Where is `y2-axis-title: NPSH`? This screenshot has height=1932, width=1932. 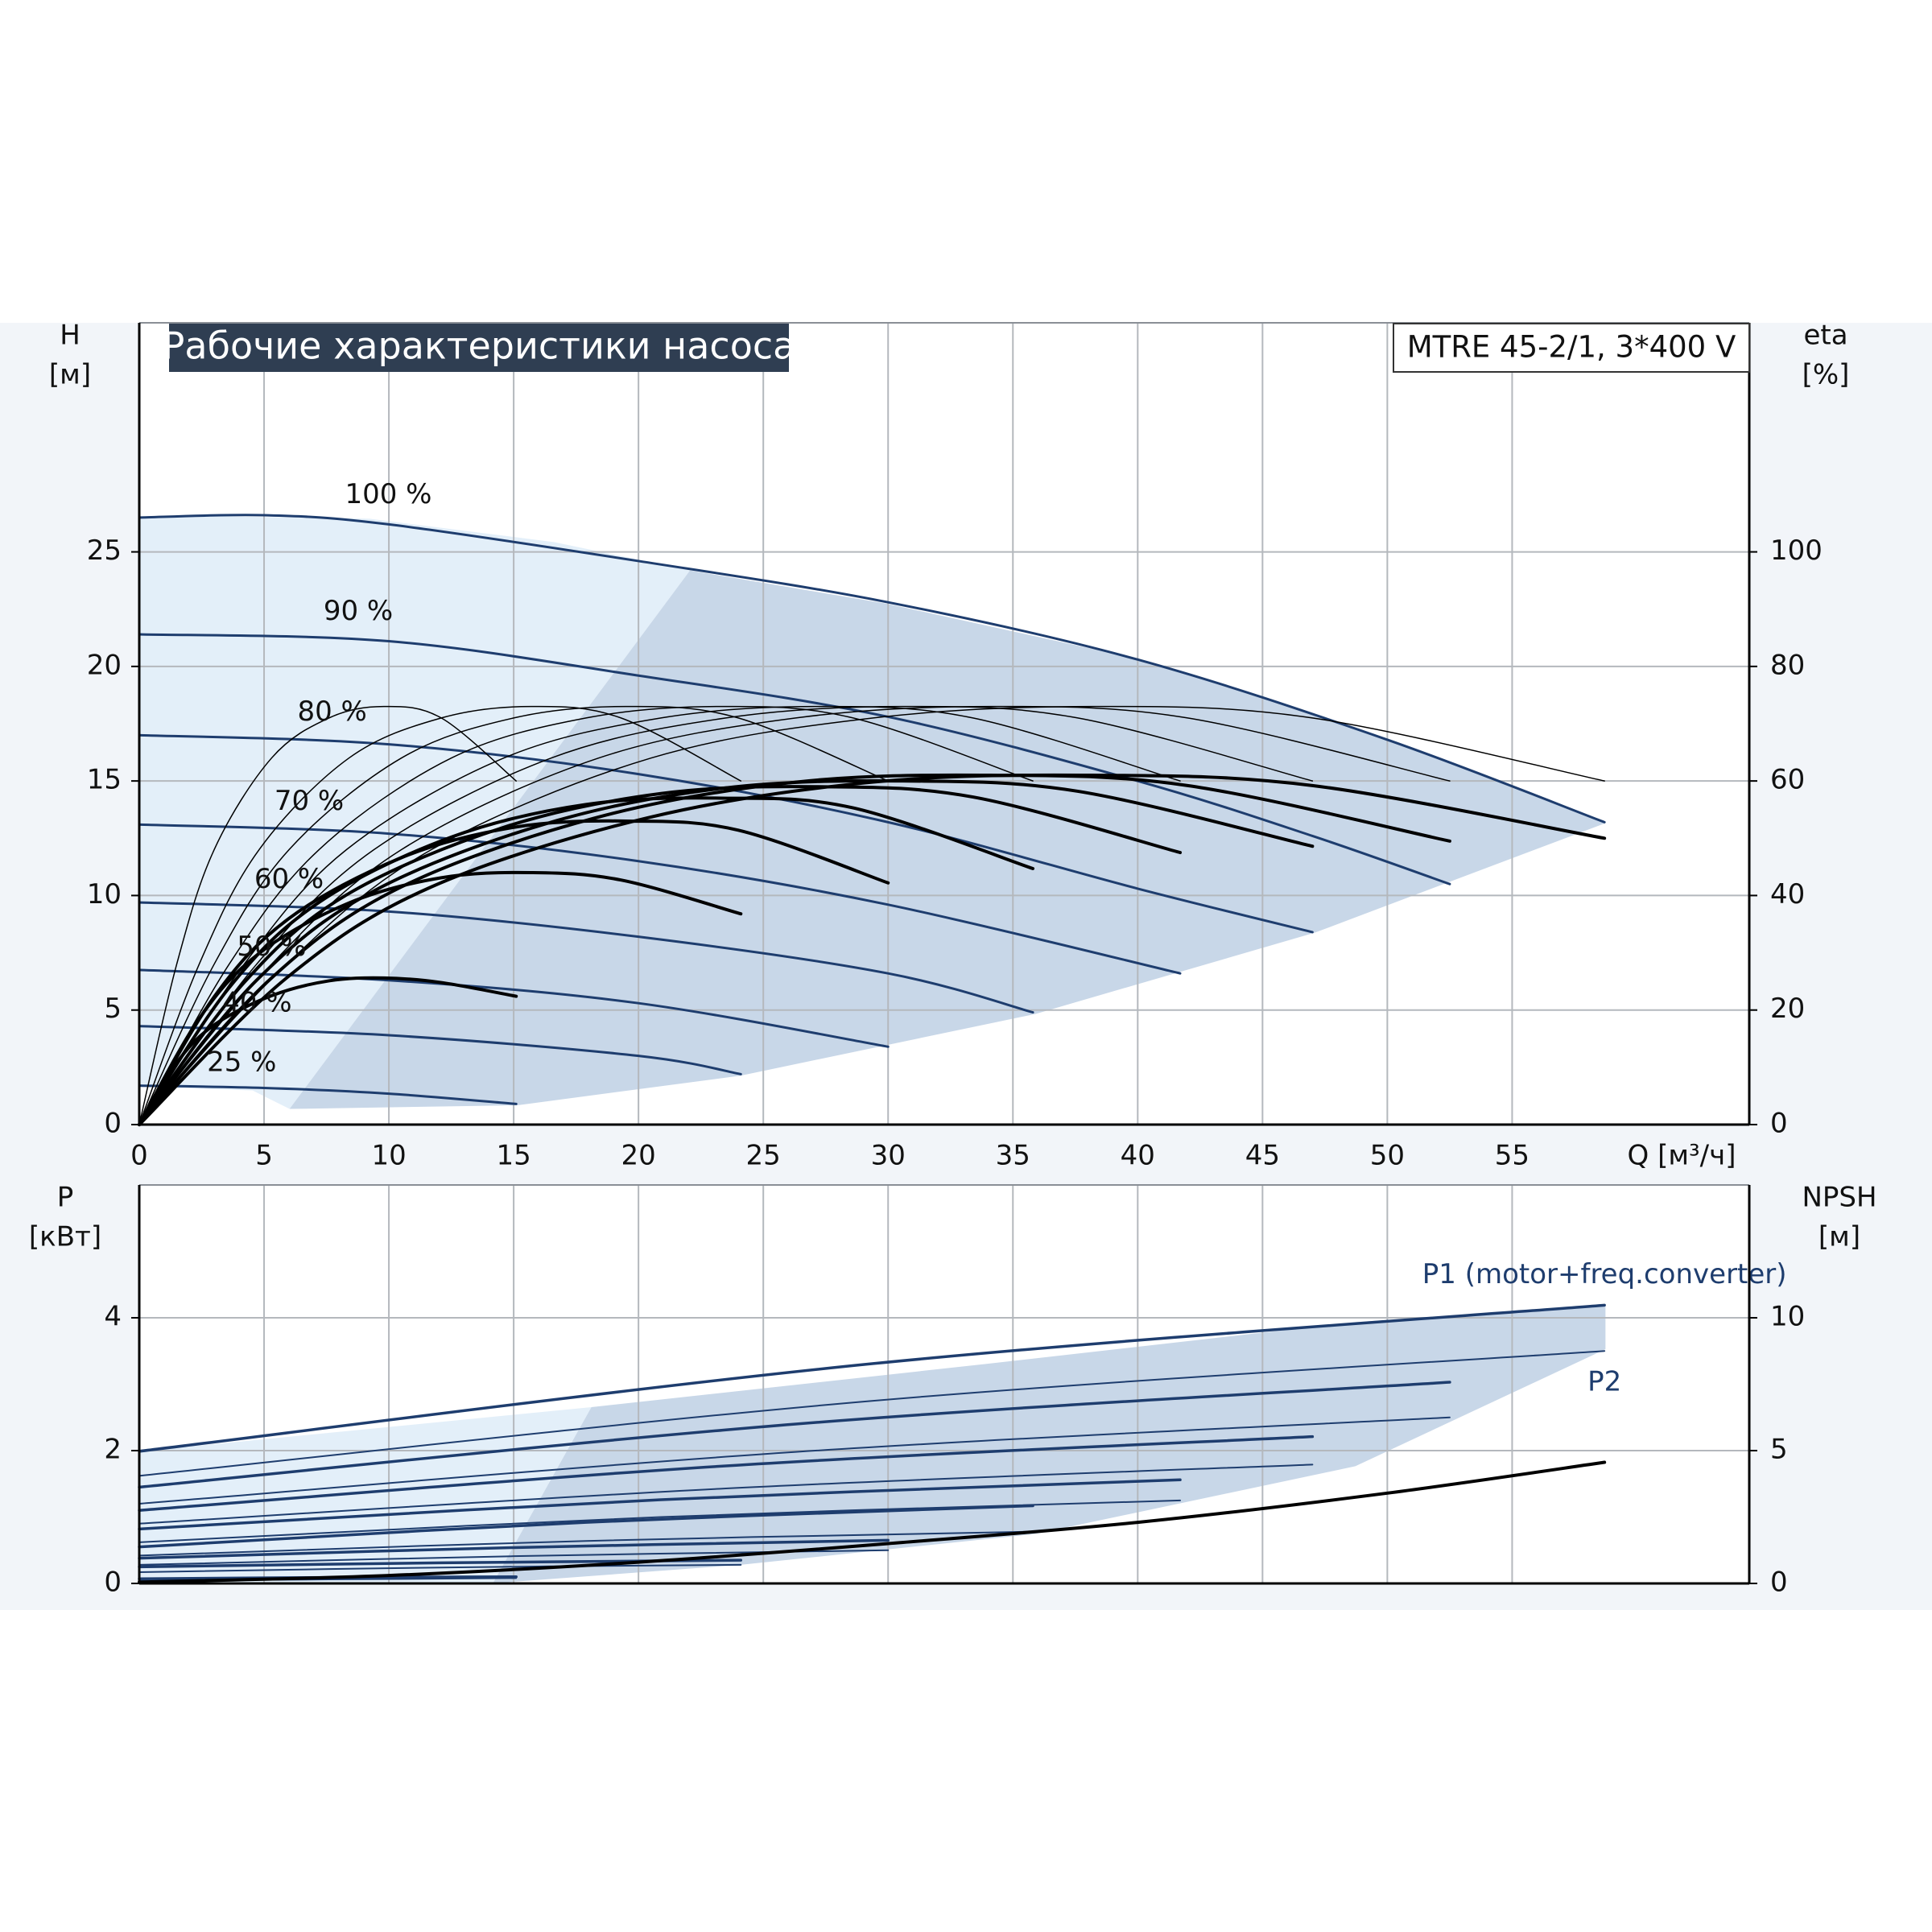
y2-axis-title: NPSH is located at coordinates (1839, 1198).